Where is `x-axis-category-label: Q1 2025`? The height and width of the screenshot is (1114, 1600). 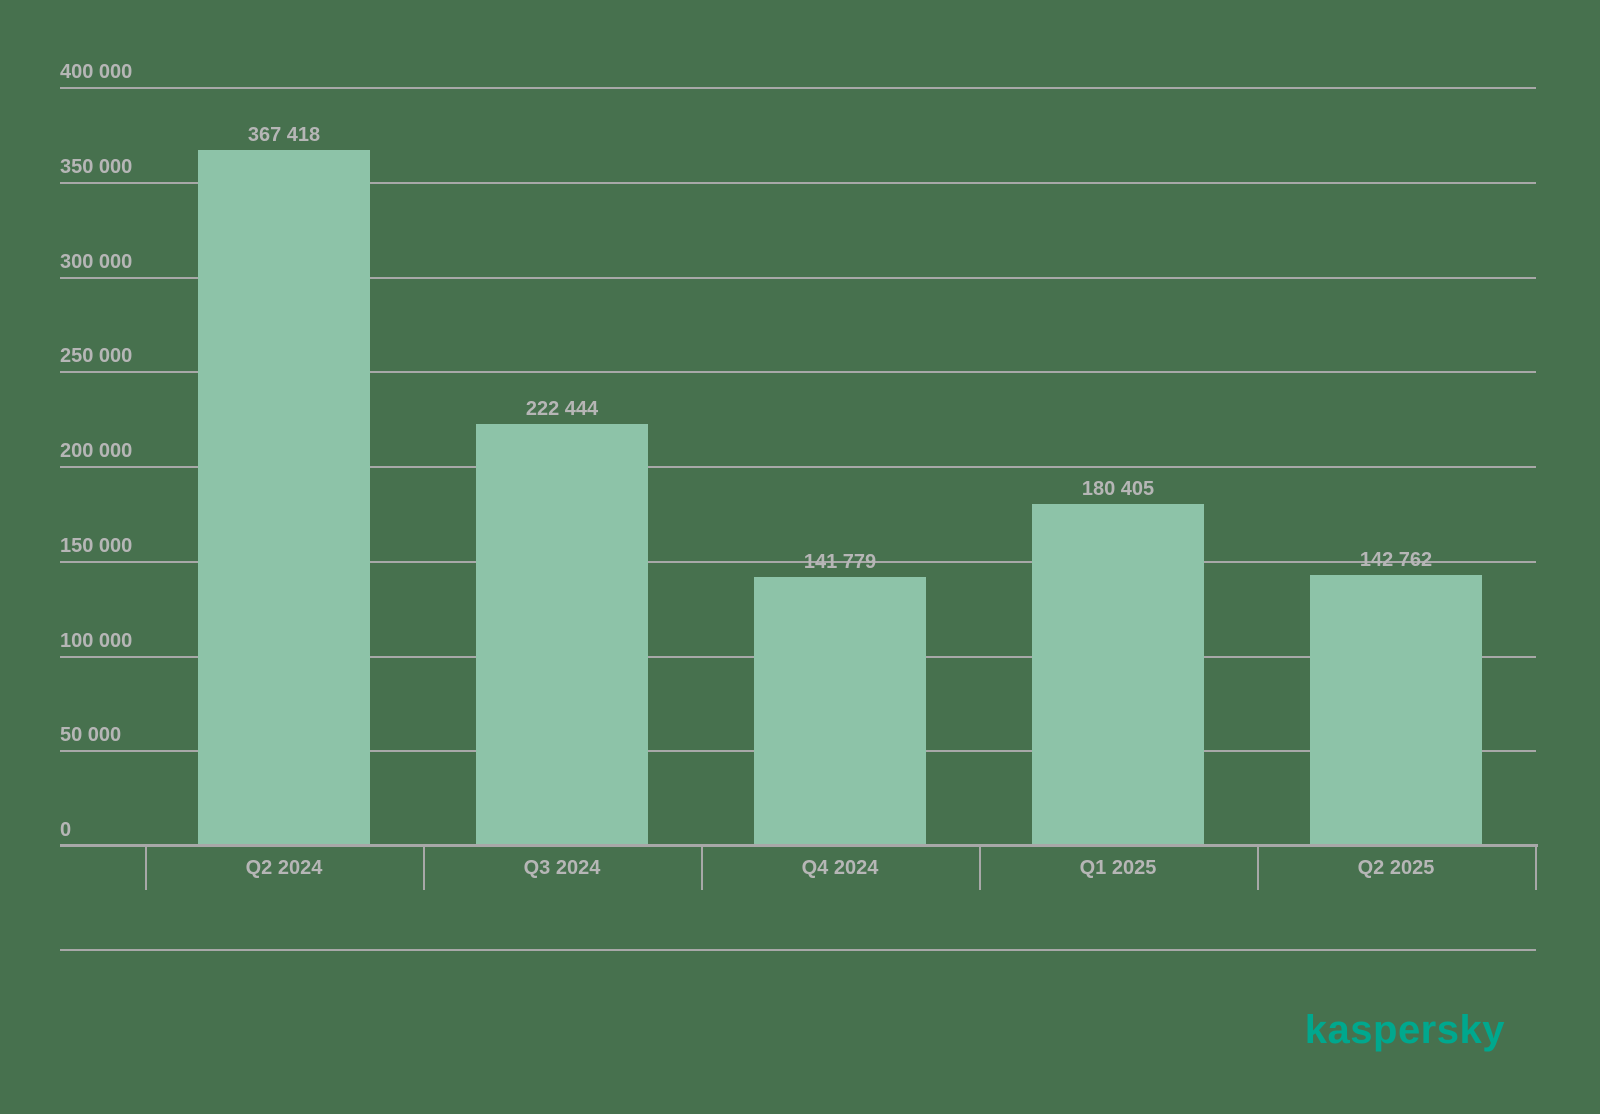
x-axis-category-label: Q1 2025 is located at coordinates (1118, 868).